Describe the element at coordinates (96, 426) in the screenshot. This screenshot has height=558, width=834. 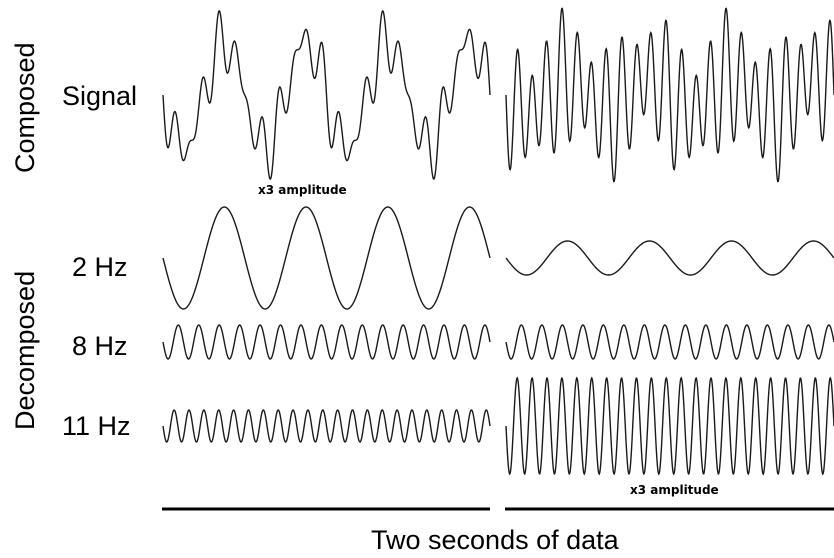
I see `11hz-row-label: 11 Hz` at that location.